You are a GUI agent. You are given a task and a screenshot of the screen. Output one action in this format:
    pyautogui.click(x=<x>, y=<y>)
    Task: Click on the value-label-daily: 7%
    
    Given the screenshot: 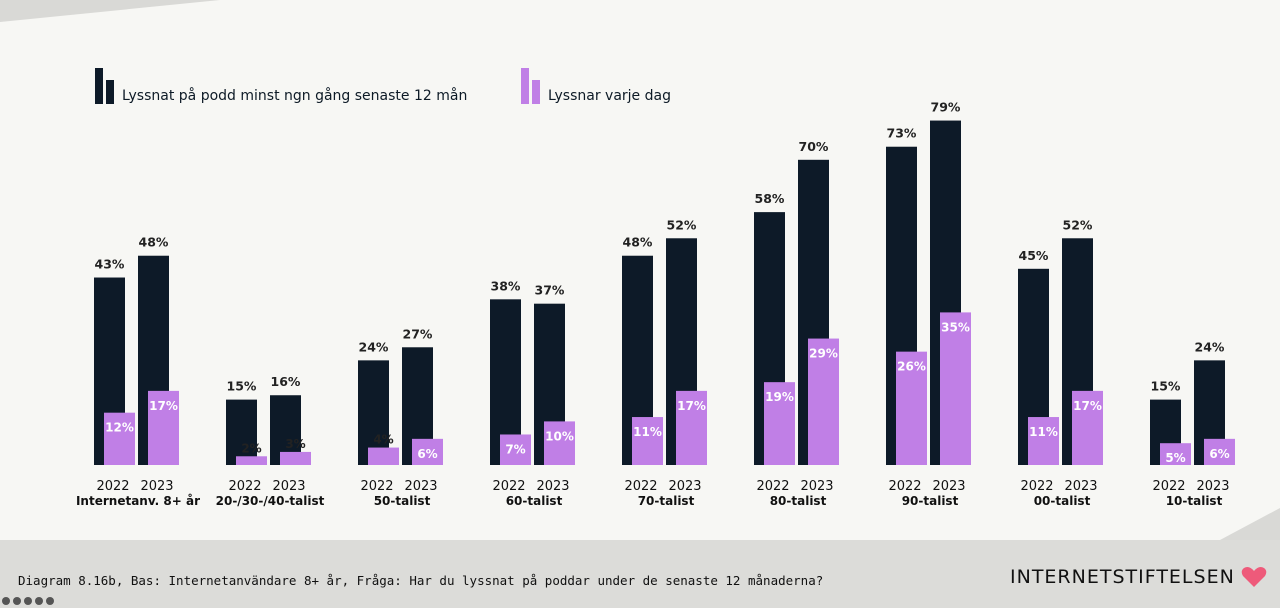 What is the action you would take?
    pyautogui.click(x=515, y=449)
    